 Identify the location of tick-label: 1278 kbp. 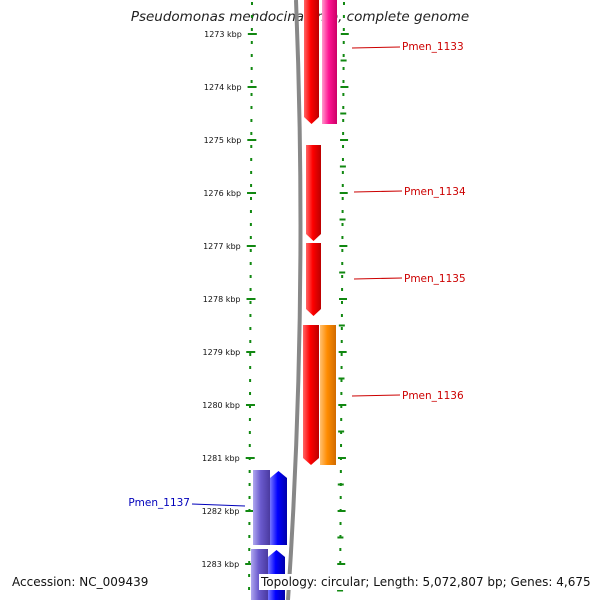
(222, 299).